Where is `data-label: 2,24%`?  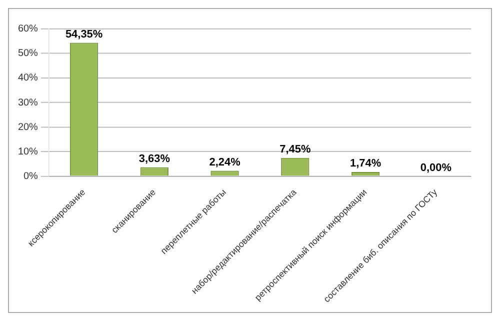
data-label: 2,24% is located at coordinates (225, 162).